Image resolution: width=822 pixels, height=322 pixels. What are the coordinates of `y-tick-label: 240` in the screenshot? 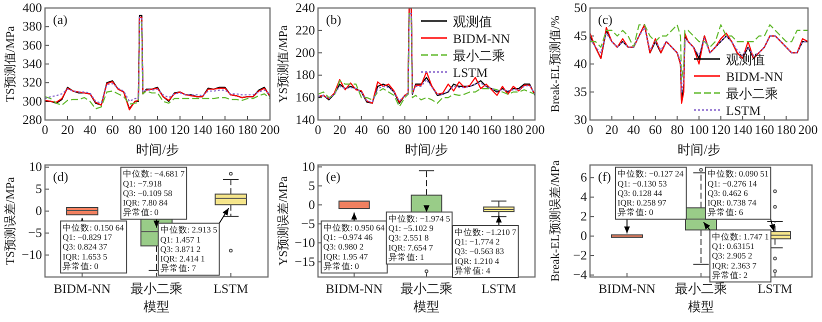 It's located at (305, 7).